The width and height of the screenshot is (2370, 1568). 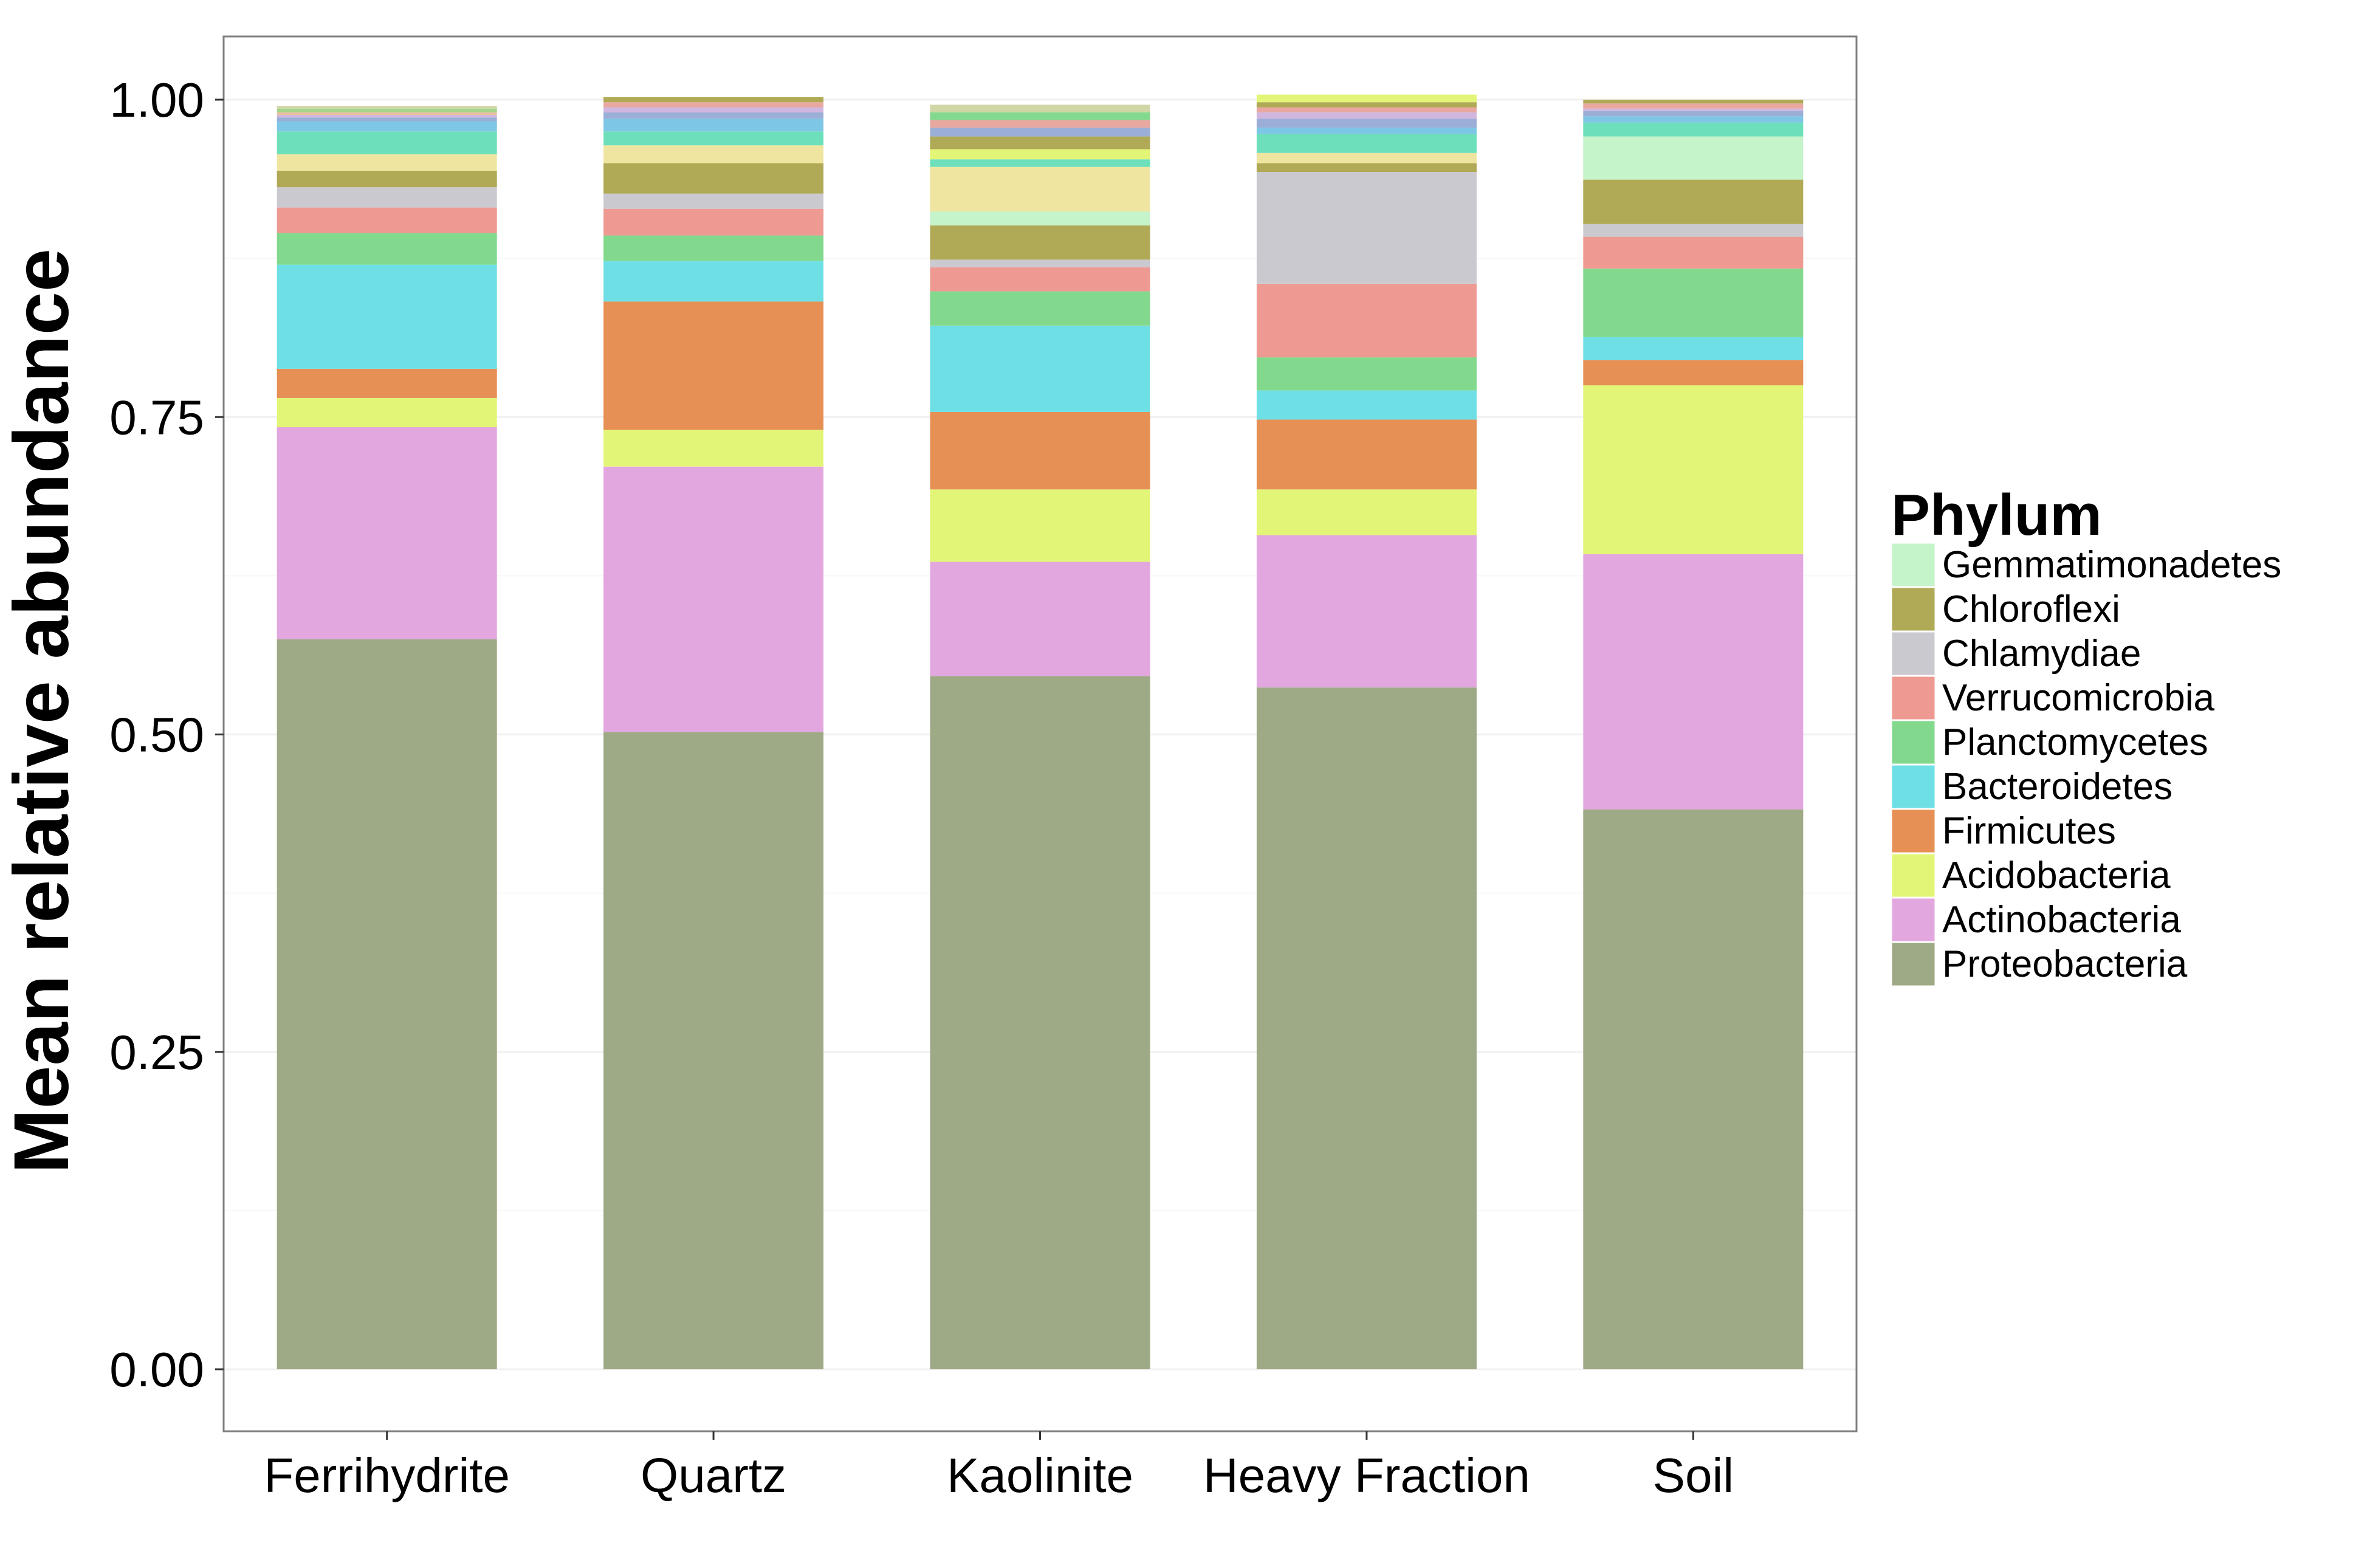 What do you see at coordinates (2111, 565) in the screenshot?
I see `legend-entry: Gemmatimonadetes` at bounding box center [2111, 565].